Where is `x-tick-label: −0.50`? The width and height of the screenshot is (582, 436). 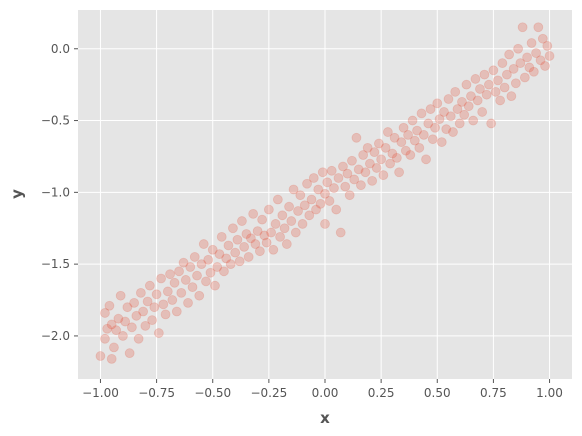 x-tick-label: −0.50 is located at coordinates (212, 393).